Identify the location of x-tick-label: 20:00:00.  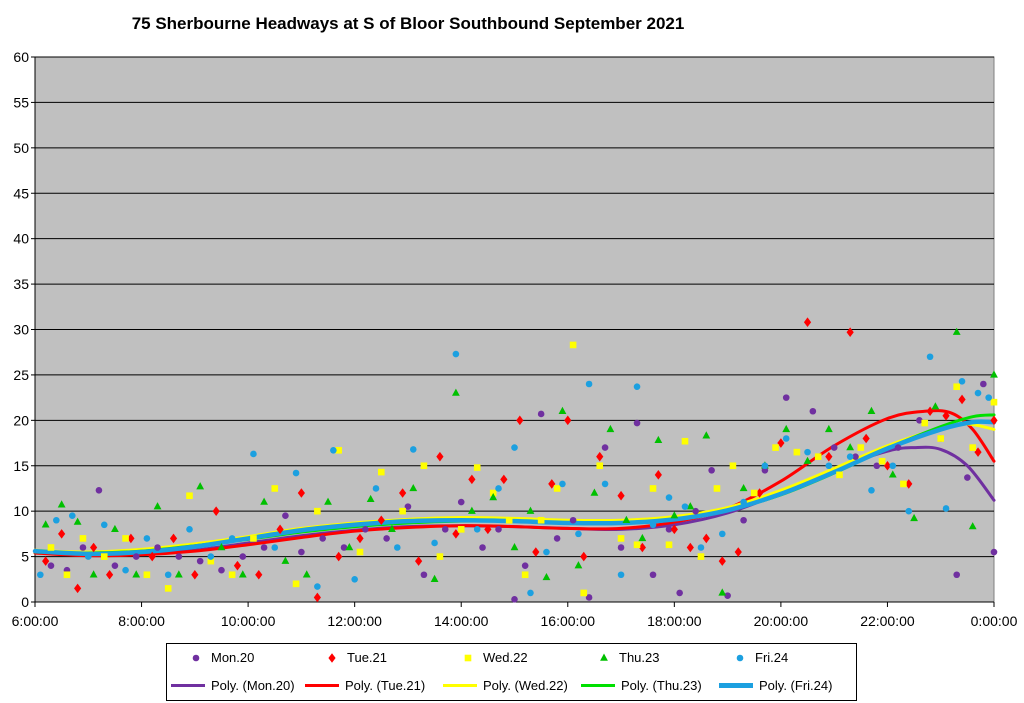
(781, 621).